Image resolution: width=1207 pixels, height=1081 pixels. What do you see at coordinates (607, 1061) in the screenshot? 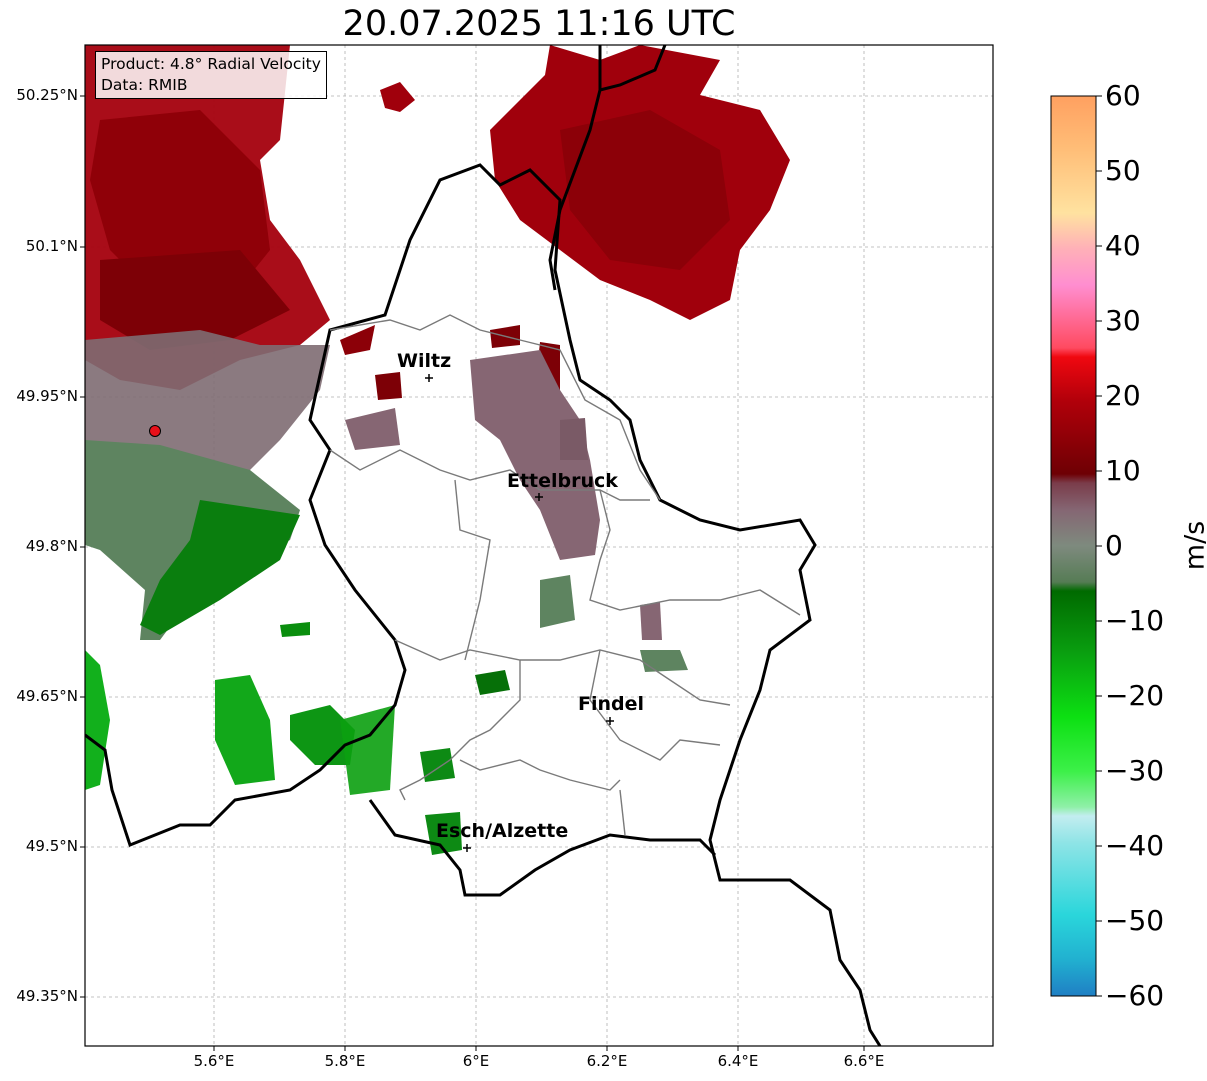
I see `lon-tick-label: 6.2°E` at bounding box center [607, 1061].